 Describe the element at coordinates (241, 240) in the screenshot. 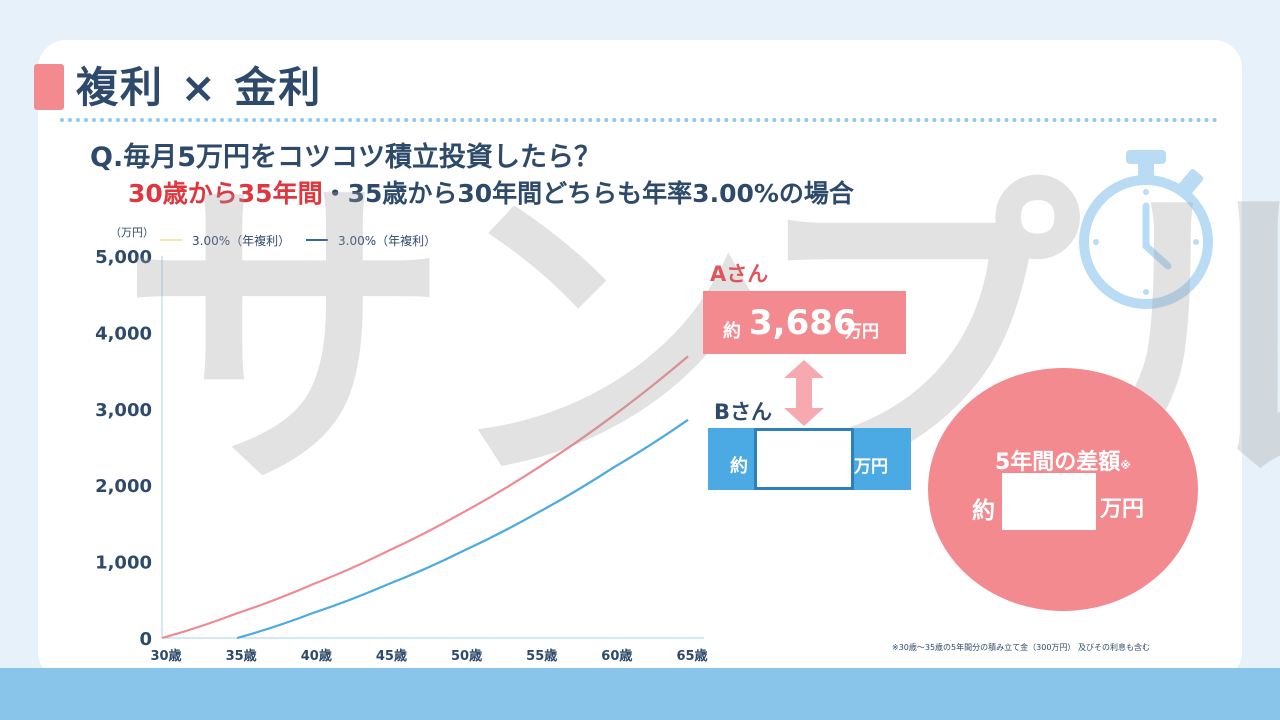

I see `legend-label-1: 3.00%（年複利）` at that location.